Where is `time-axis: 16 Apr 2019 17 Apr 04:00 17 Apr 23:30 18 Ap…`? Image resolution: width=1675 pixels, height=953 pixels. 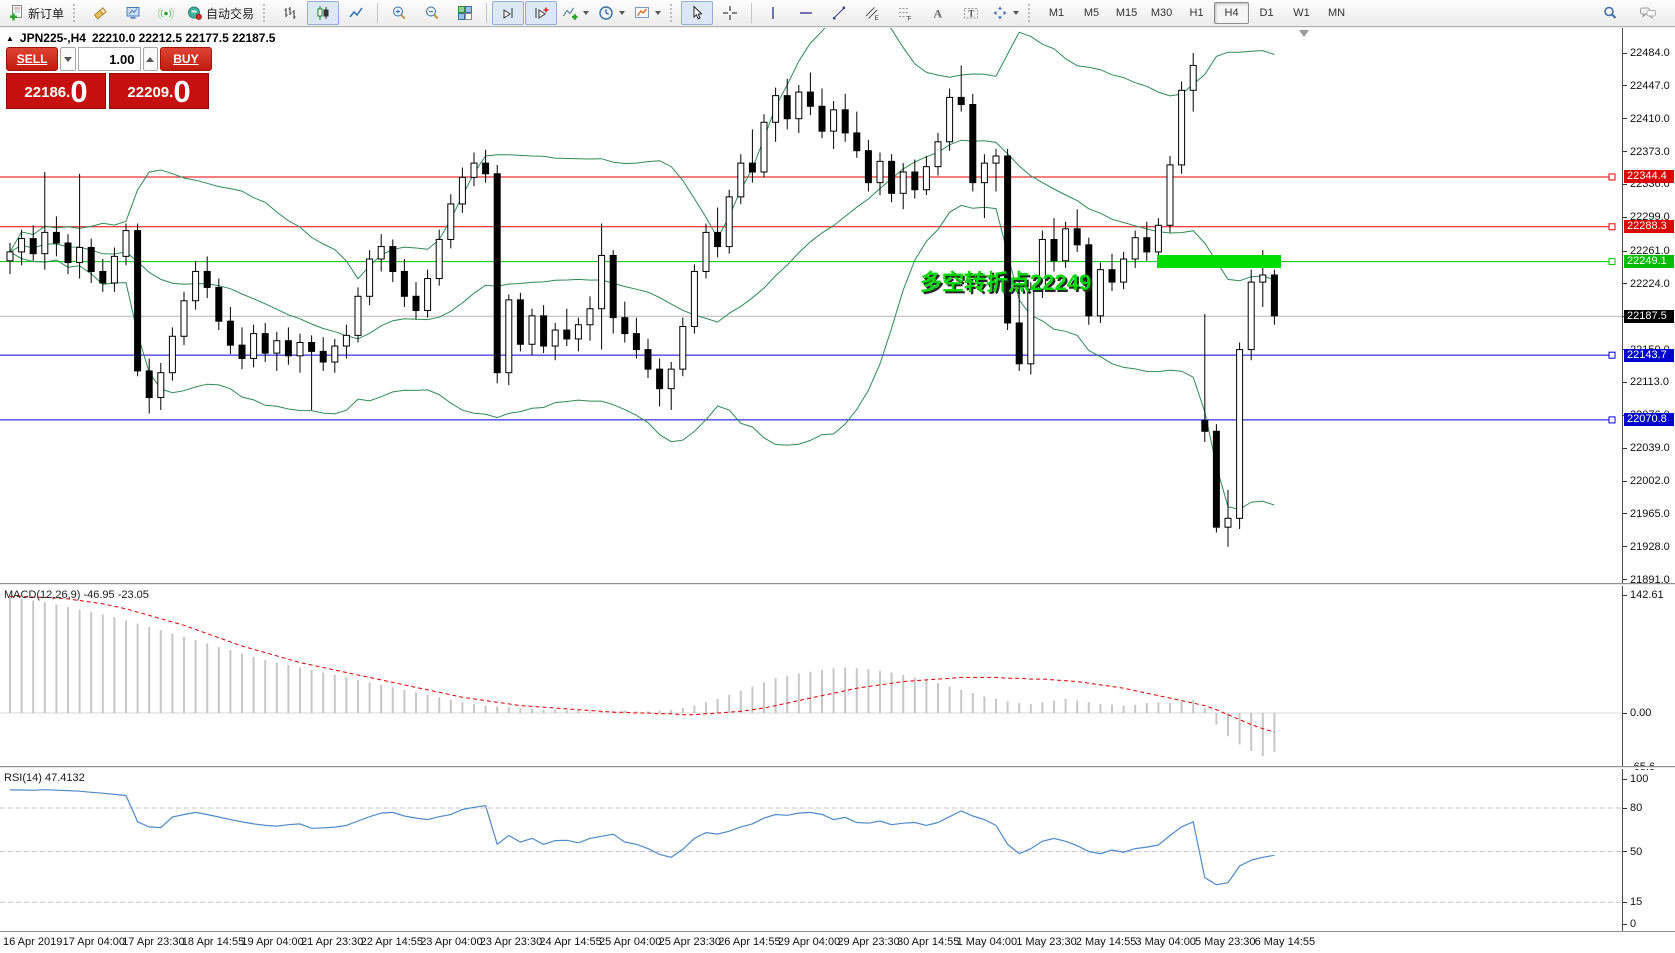 time-axis: 16 Apr 2019 17 Apr 04:00 17 Apr 23:30 18 Ap… is located at coordinates (837, 942).